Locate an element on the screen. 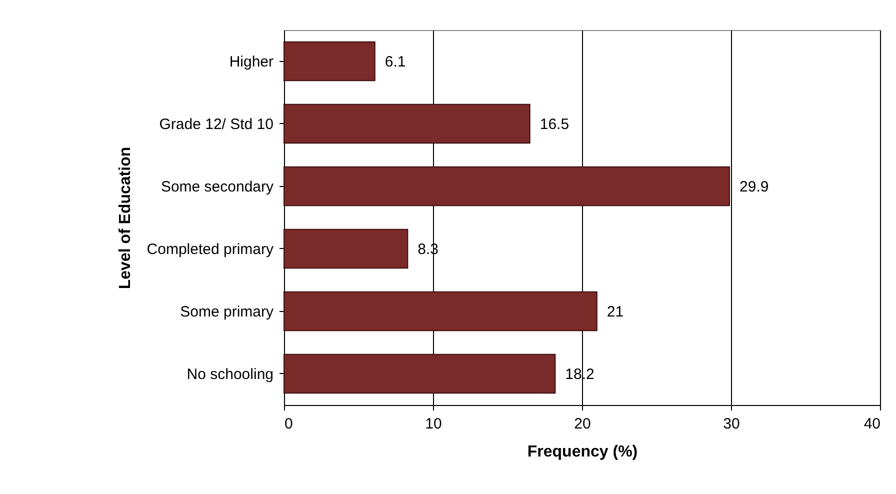  data-label: 6.1 is located at coordinates (395, 61).